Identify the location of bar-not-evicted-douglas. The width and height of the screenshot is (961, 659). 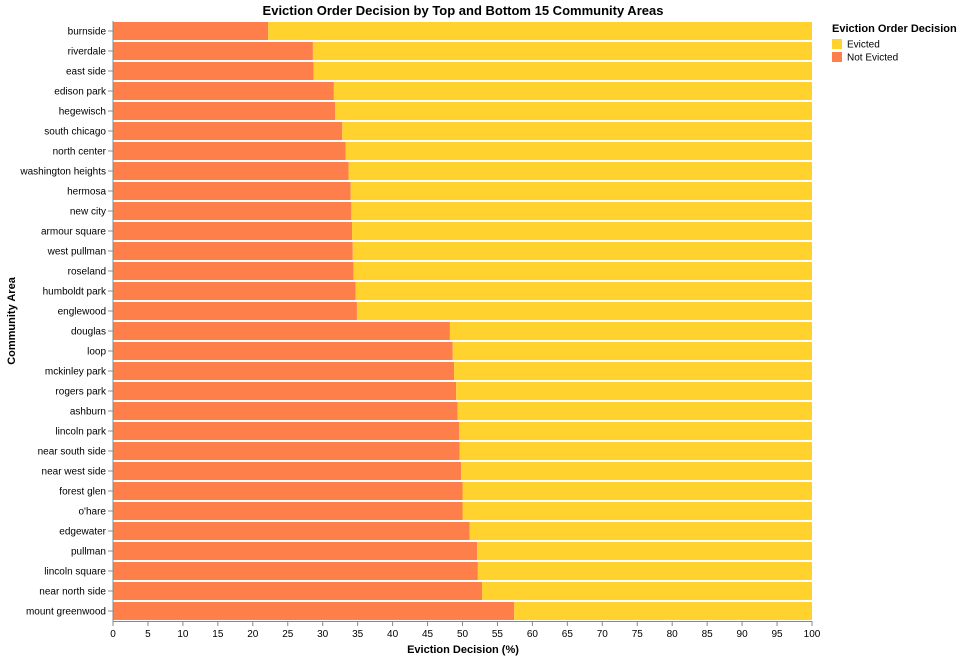
(281, 331).